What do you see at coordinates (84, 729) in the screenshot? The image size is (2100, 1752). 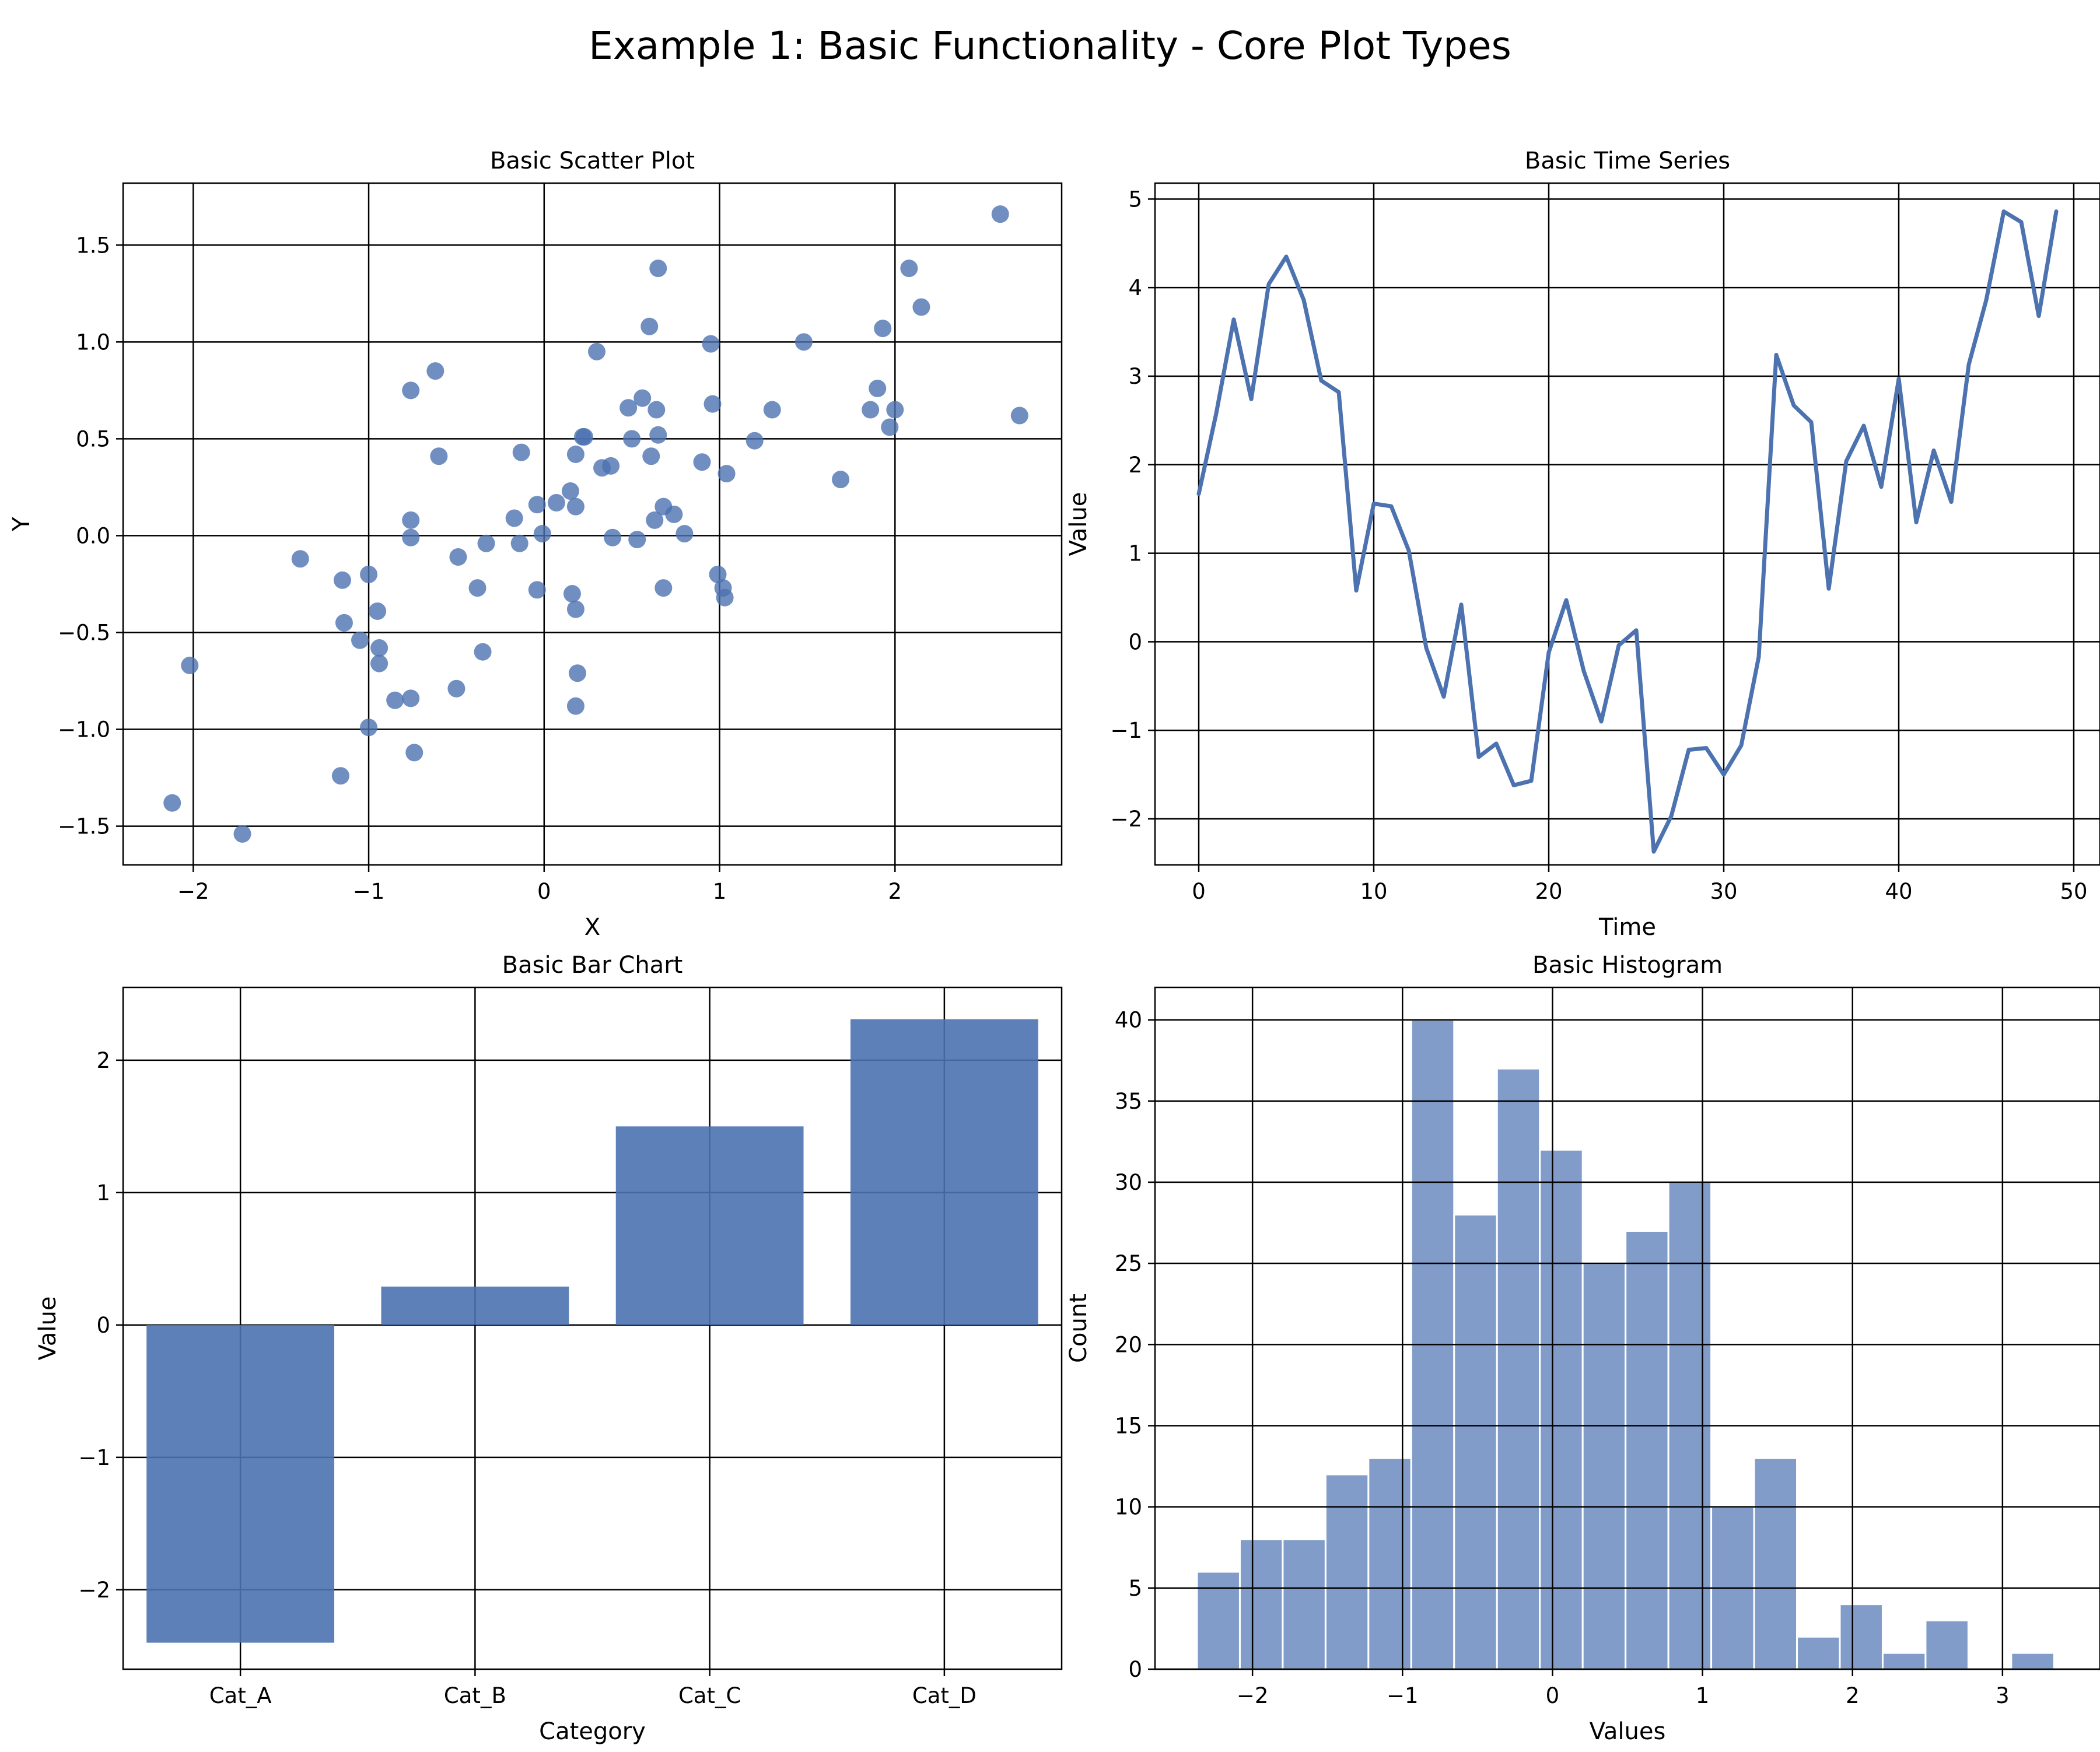 I see `scatter-y-tick-label: −1.0` at bounding box center [84, 729].